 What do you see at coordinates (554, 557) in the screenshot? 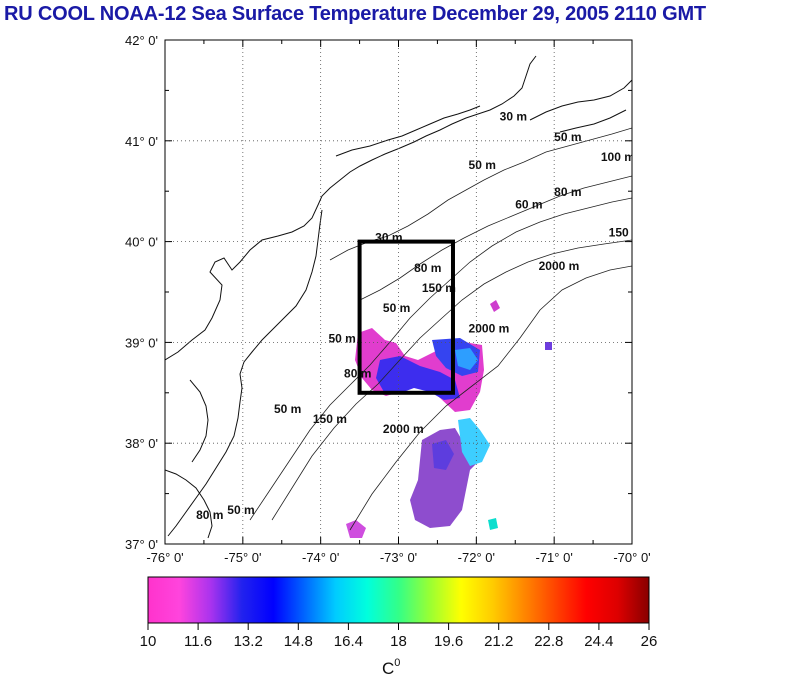
I see `lon-label: -71° 0'` at bounding box center [554, 557].